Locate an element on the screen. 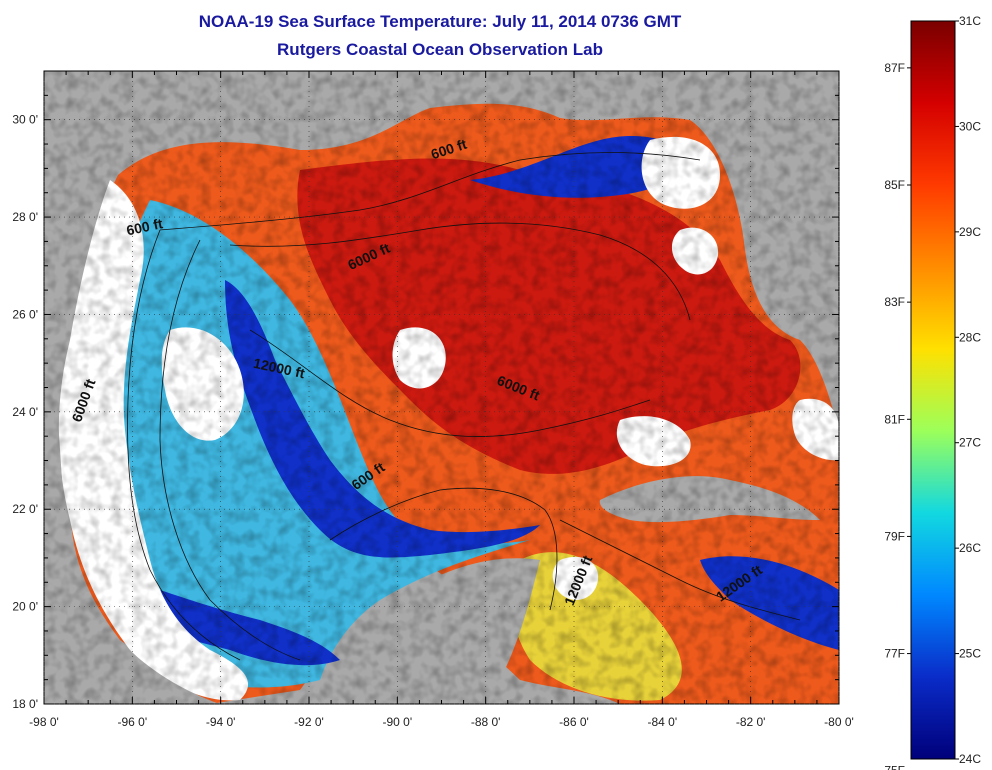  x-tick-label: -94 0' is located at coordinates (221, 722).